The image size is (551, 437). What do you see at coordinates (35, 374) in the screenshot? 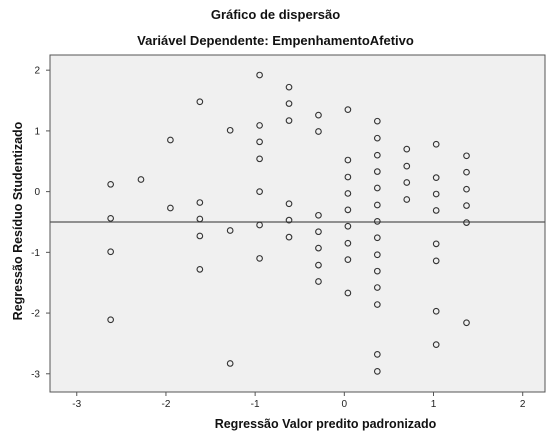
I see `y-tick-label: -3` at bounding box center [35, 374].